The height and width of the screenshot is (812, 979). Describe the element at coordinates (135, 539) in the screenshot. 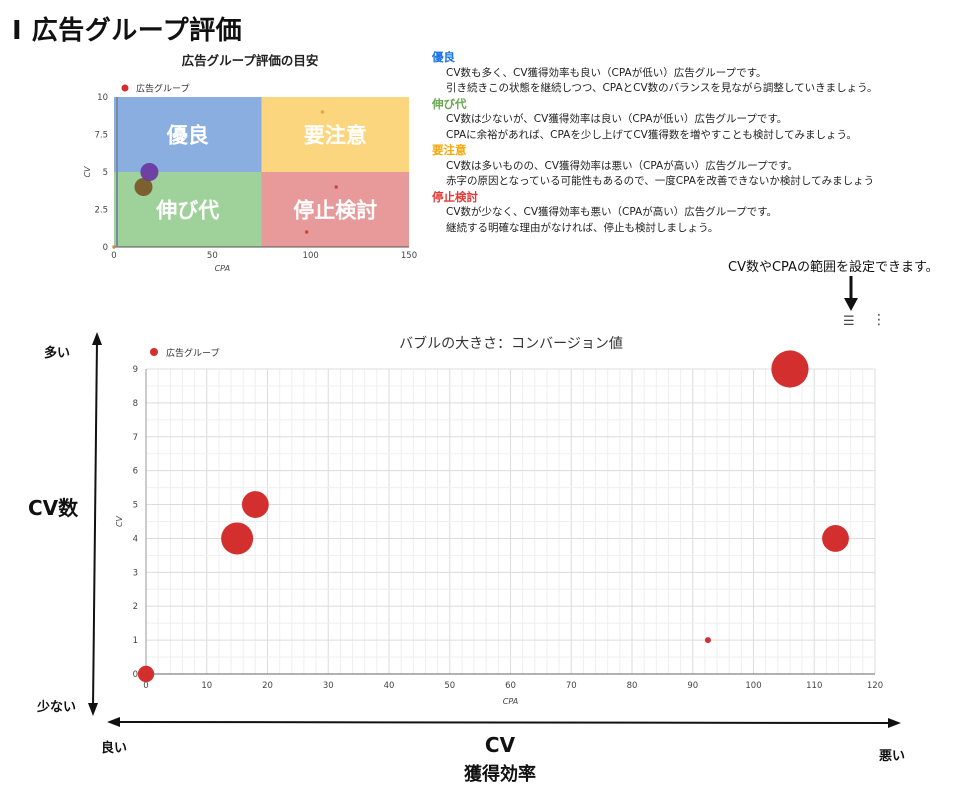

I see `main-y-tick-label: 4` at that location.